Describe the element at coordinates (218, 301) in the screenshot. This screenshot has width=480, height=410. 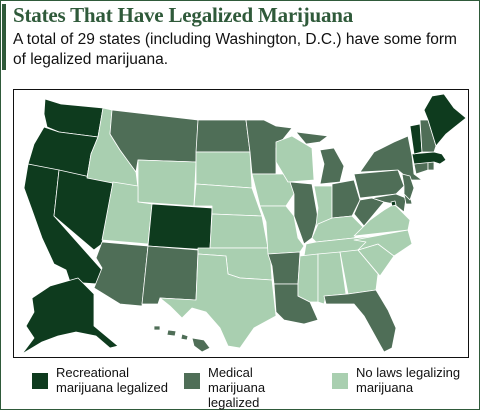
I see `state-texas` at that location.